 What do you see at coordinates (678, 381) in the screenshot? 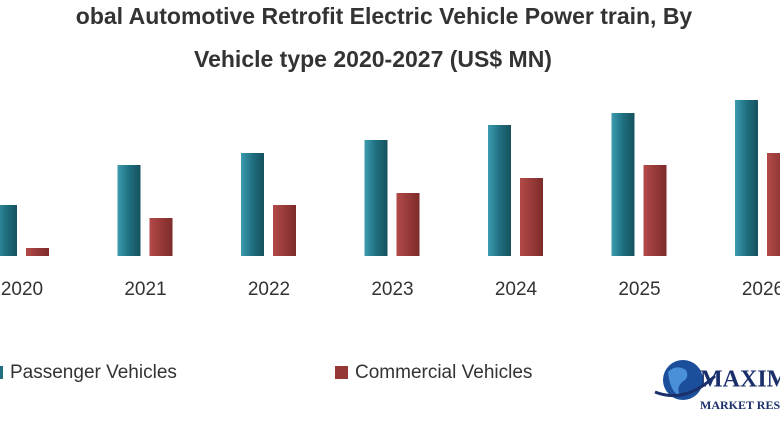
I see `logo-land` at bounding box center [678, 381].